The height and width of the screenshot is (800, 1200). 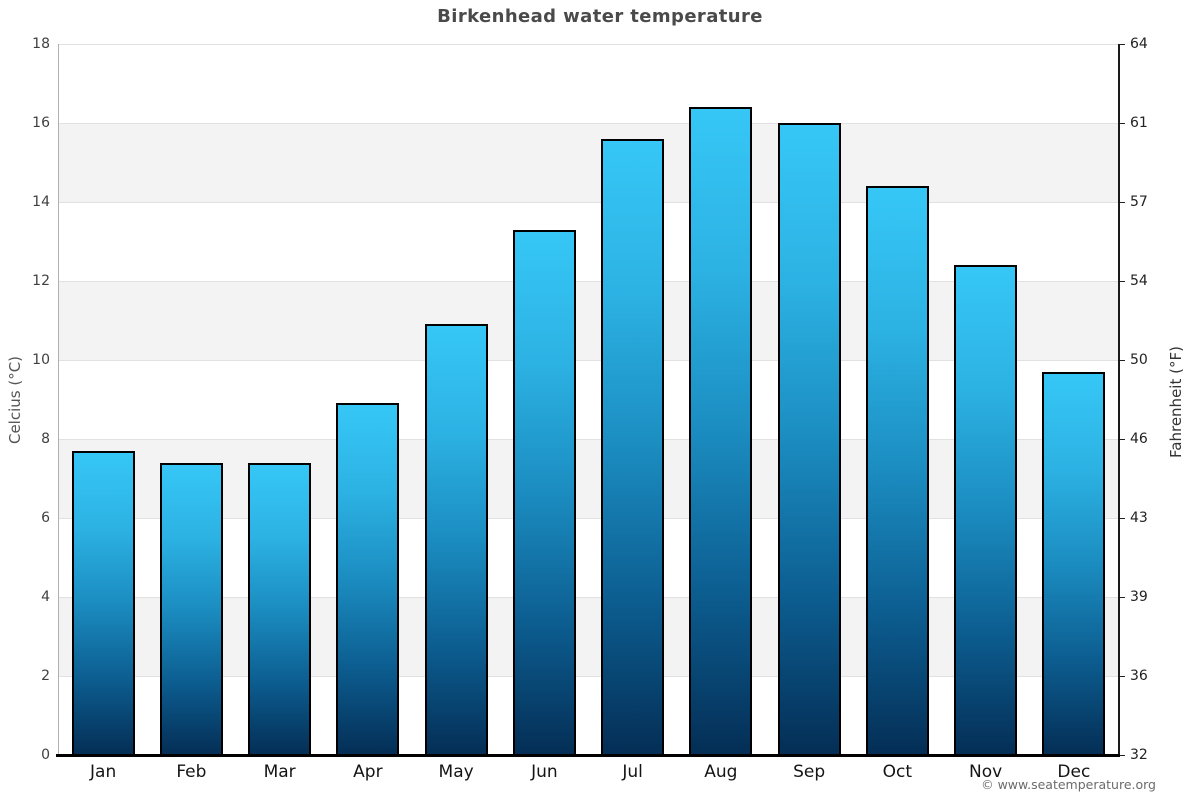 I want to click on x-tick-feb: Feb, so click(x=191, y=772).